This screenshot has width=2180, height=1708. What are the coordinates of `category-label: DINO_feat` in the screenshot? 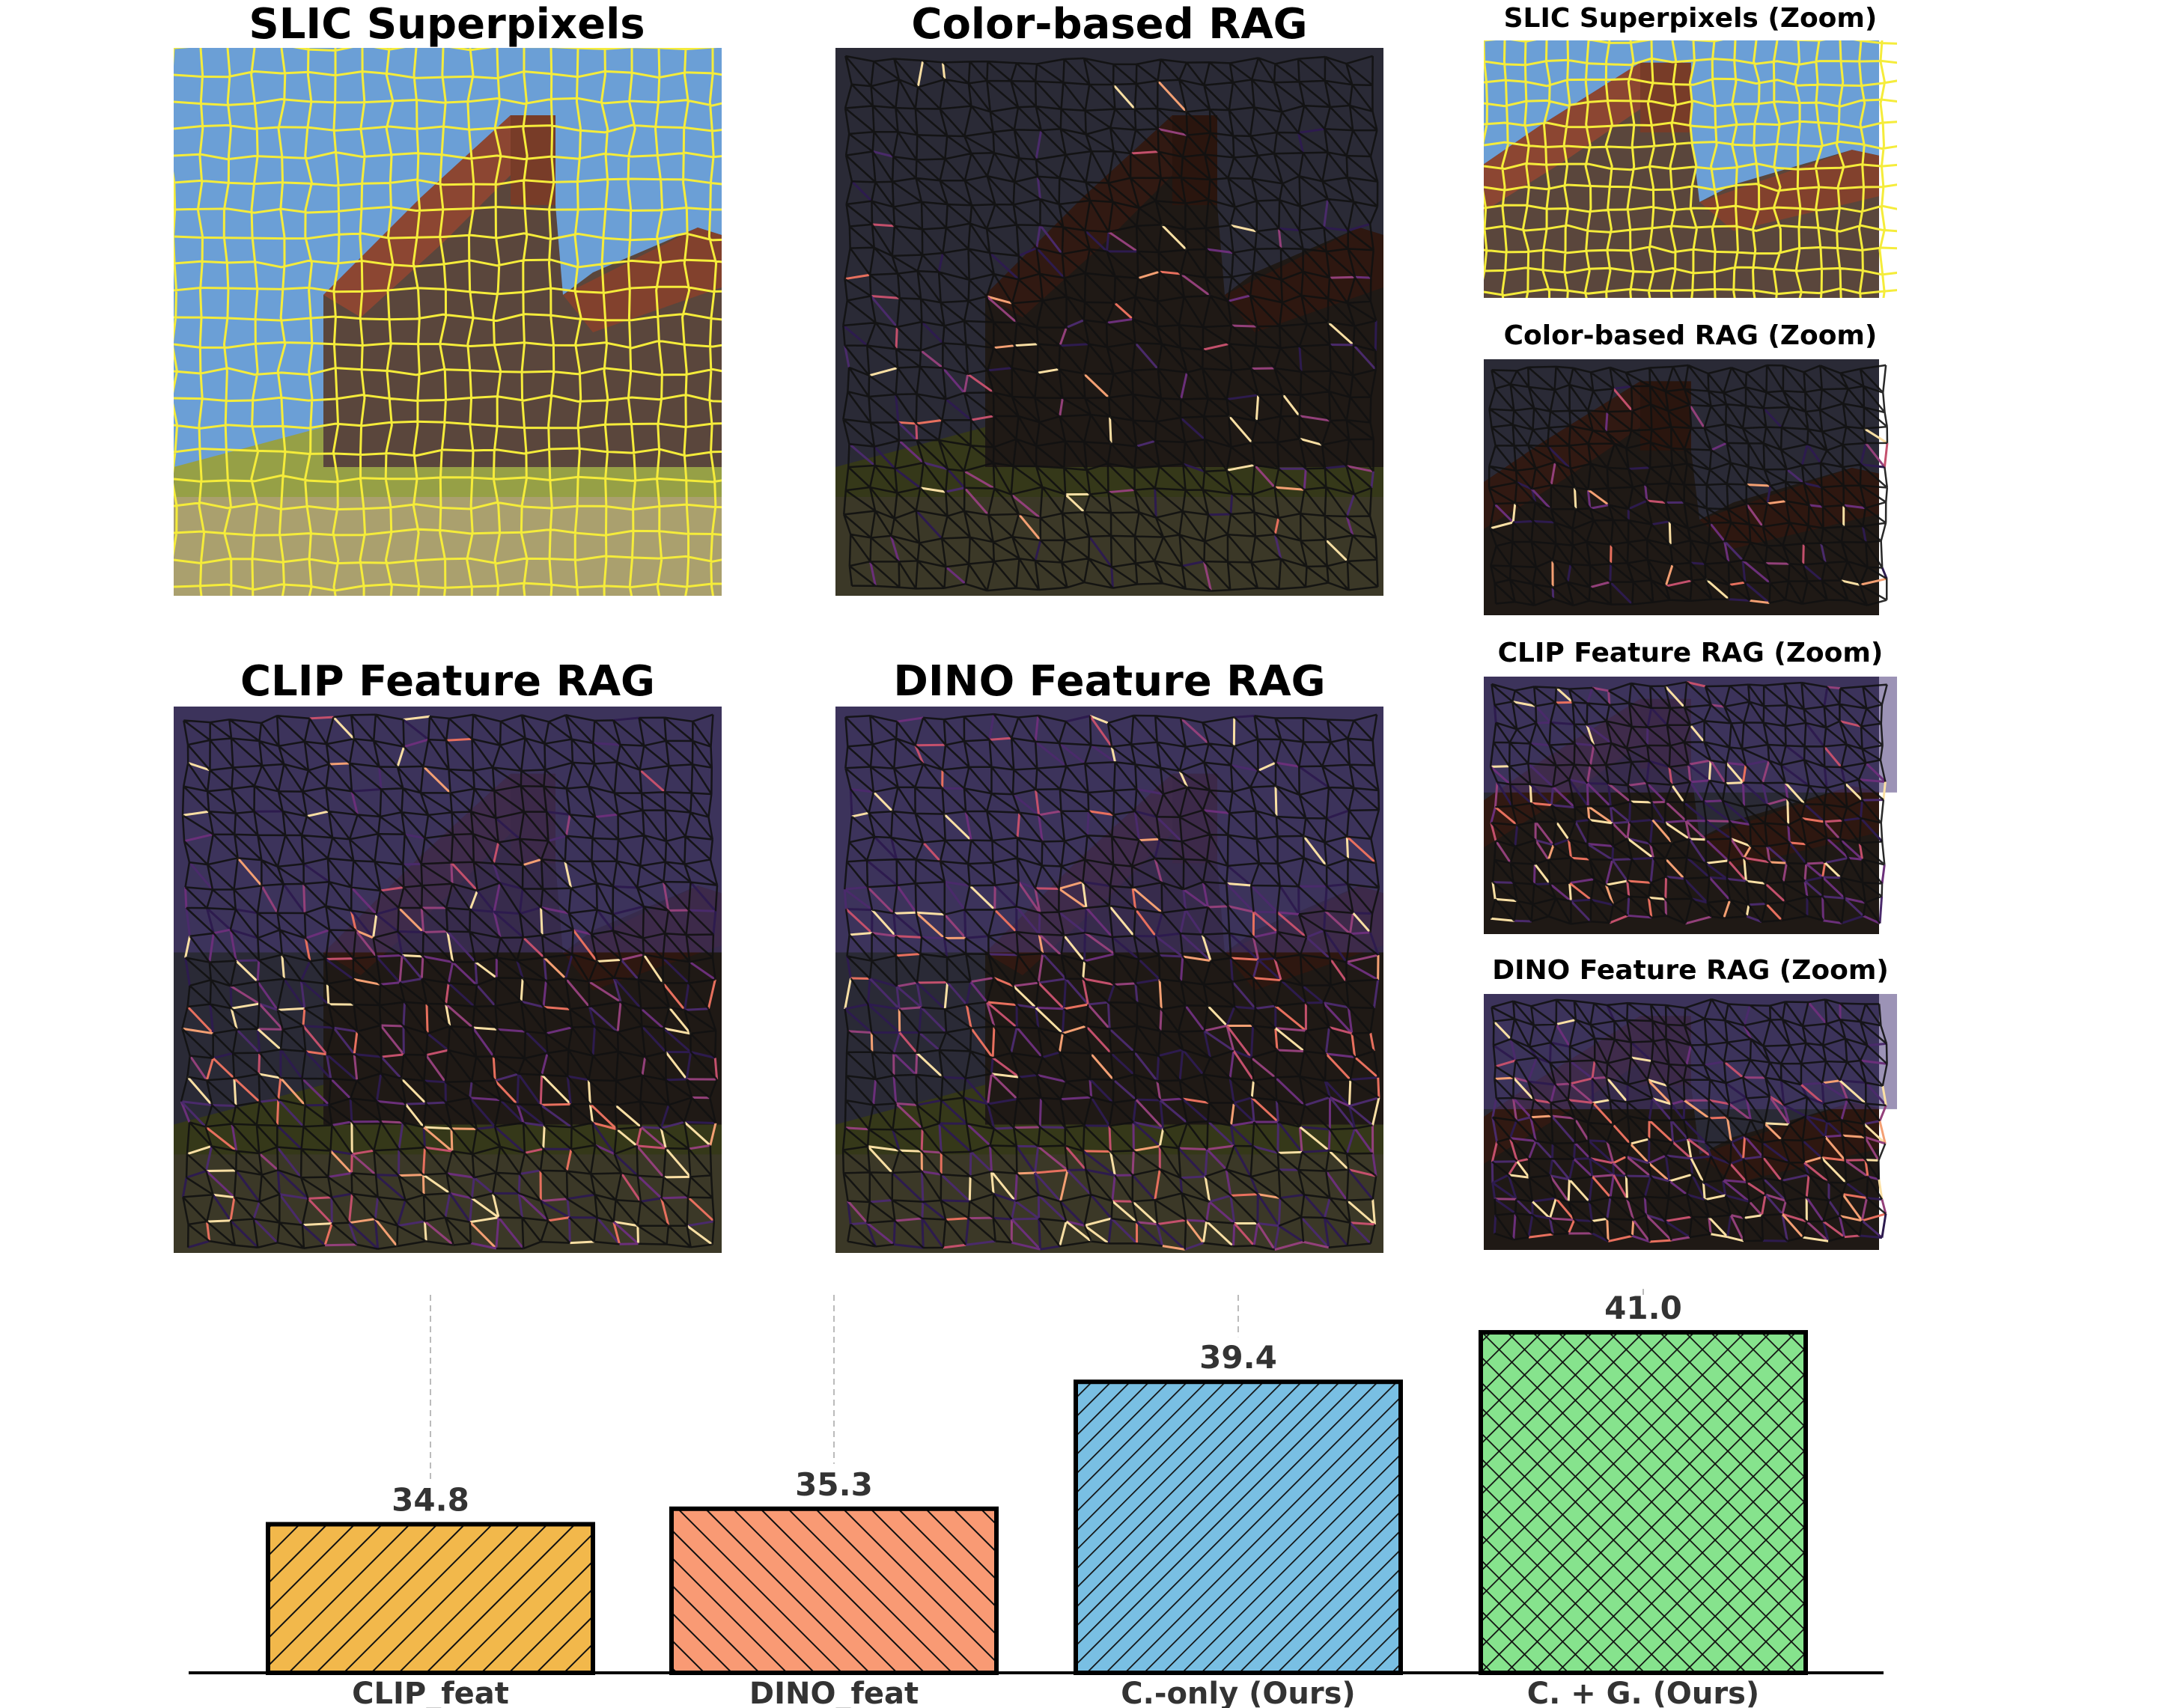 It's located at (834, 1692).